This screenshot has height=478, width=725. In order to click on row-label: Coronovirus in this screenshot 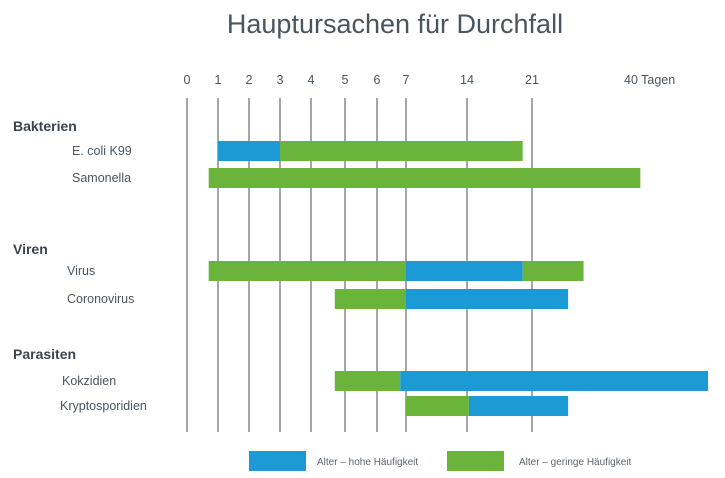, I will do `click(100, 299)`.